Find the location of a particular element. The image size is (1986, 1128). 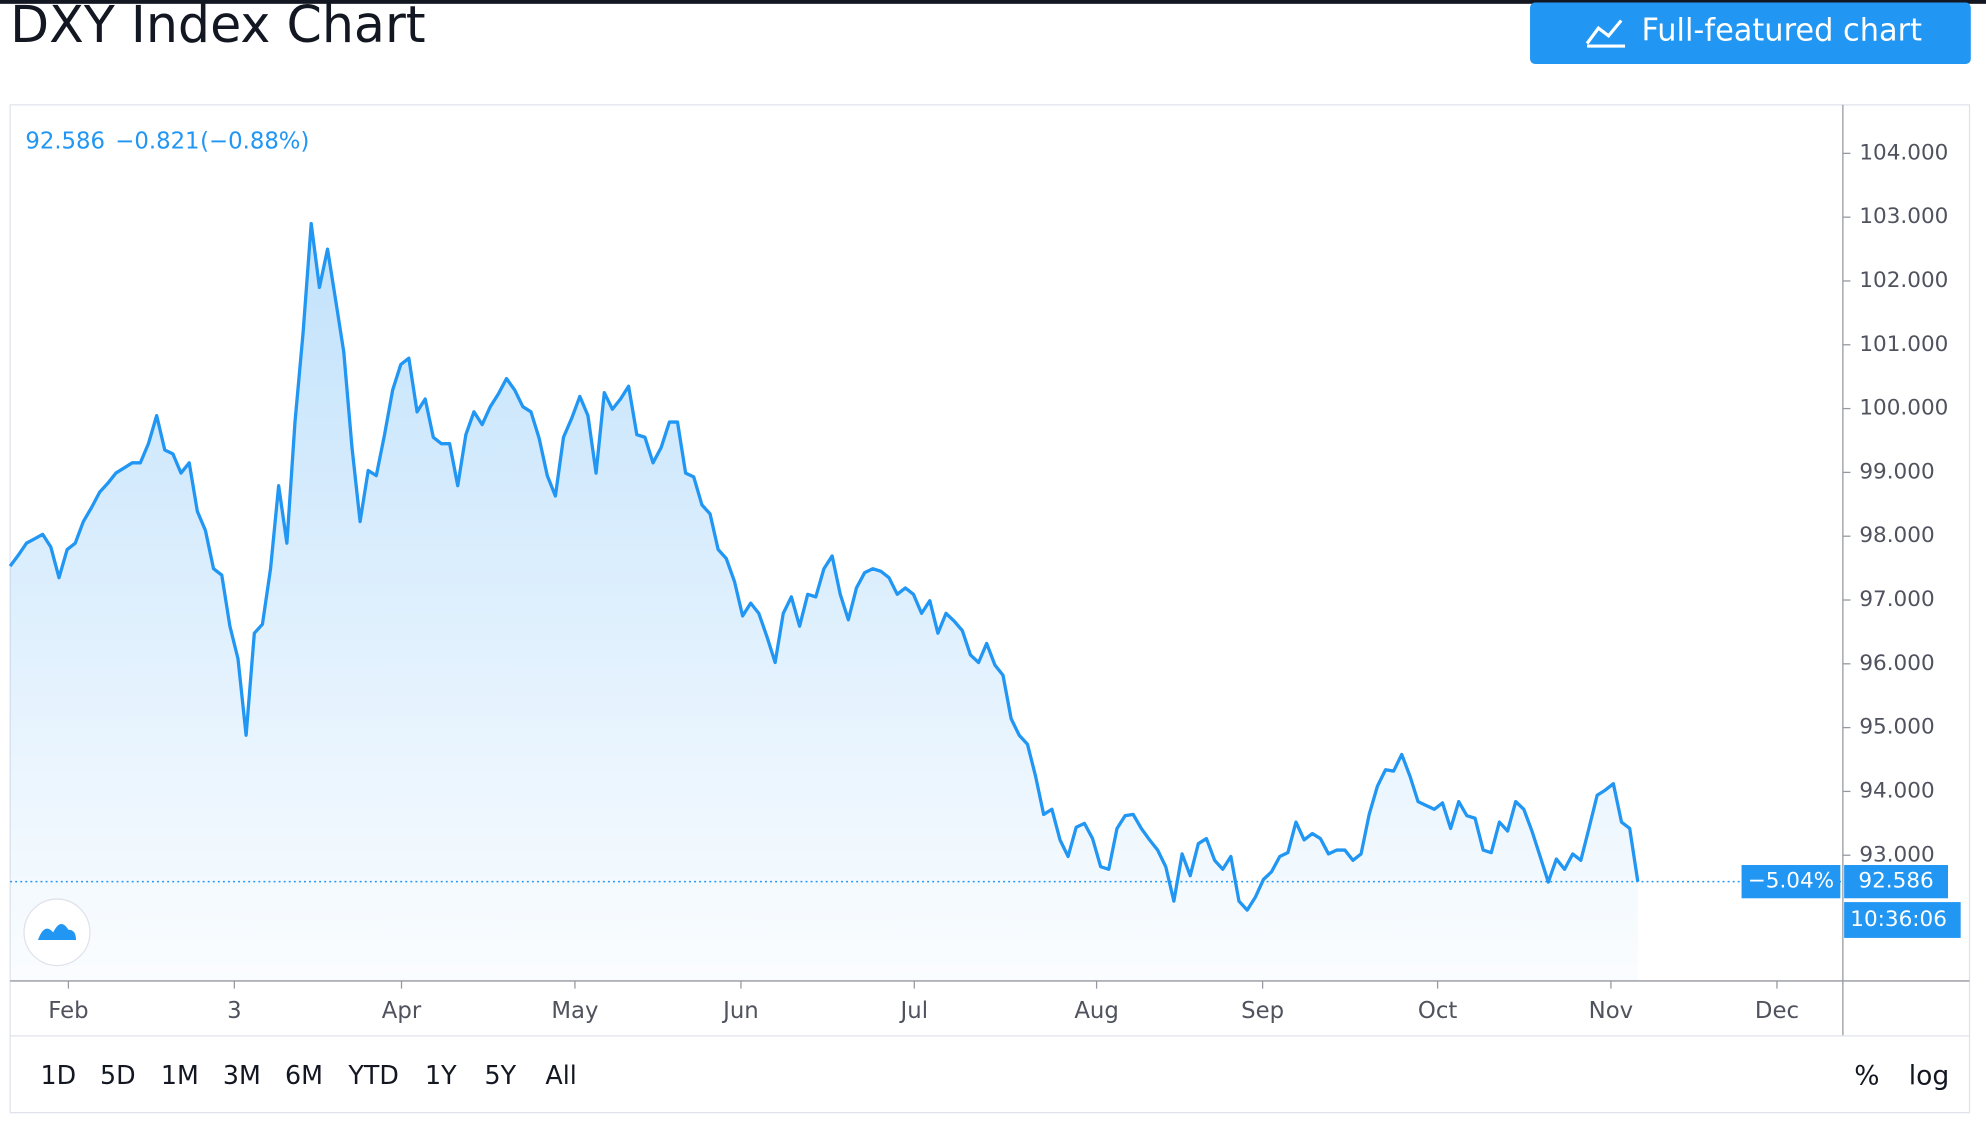

countdown-tag: 10:36:06 is located at coordinates (1898, 919).